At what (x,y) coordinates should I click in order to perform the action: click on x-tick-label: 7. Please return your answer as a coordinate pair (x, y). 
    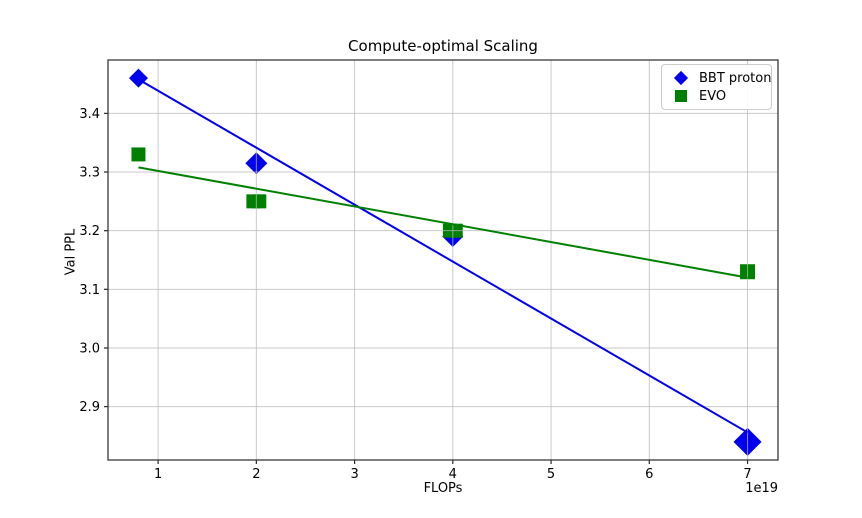
    Looking at the image, I should click on (747, 474).